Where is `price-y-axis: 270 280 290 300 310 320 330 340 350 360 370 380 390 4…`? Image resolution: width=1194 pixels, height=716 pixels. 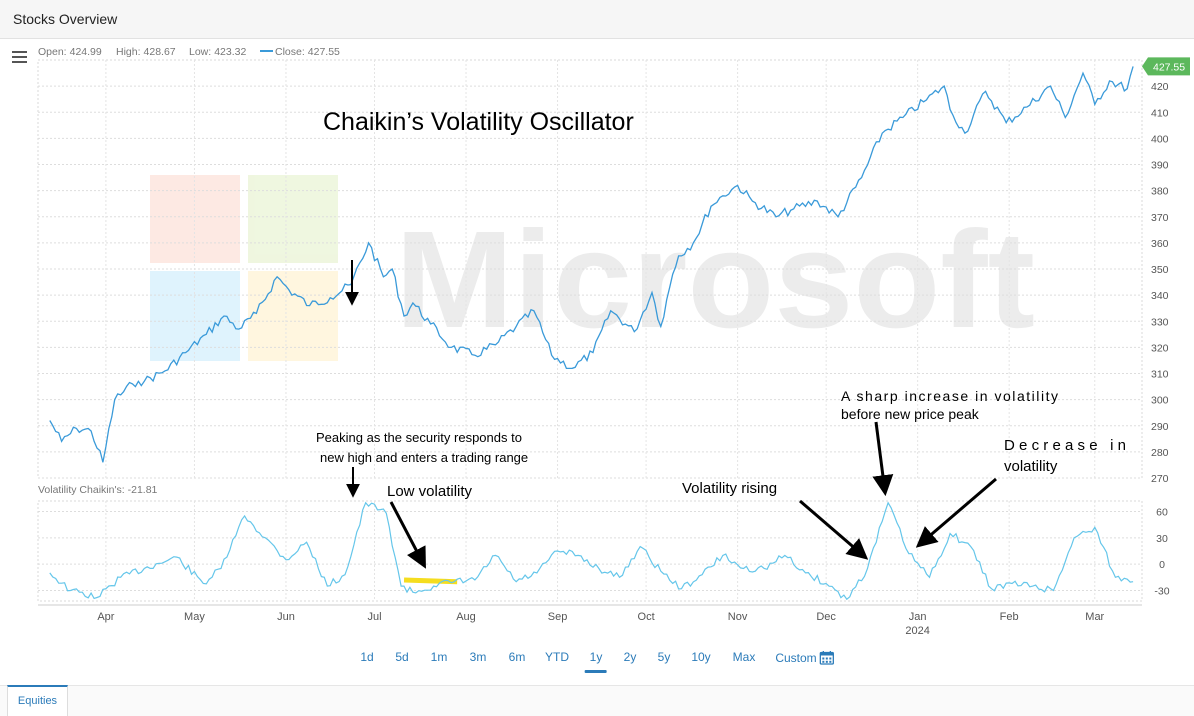 price-y-axis: 270 280 290 300 310 320 330 340 350 360 370 380 390 4… is located at coordinates (1160, 283).